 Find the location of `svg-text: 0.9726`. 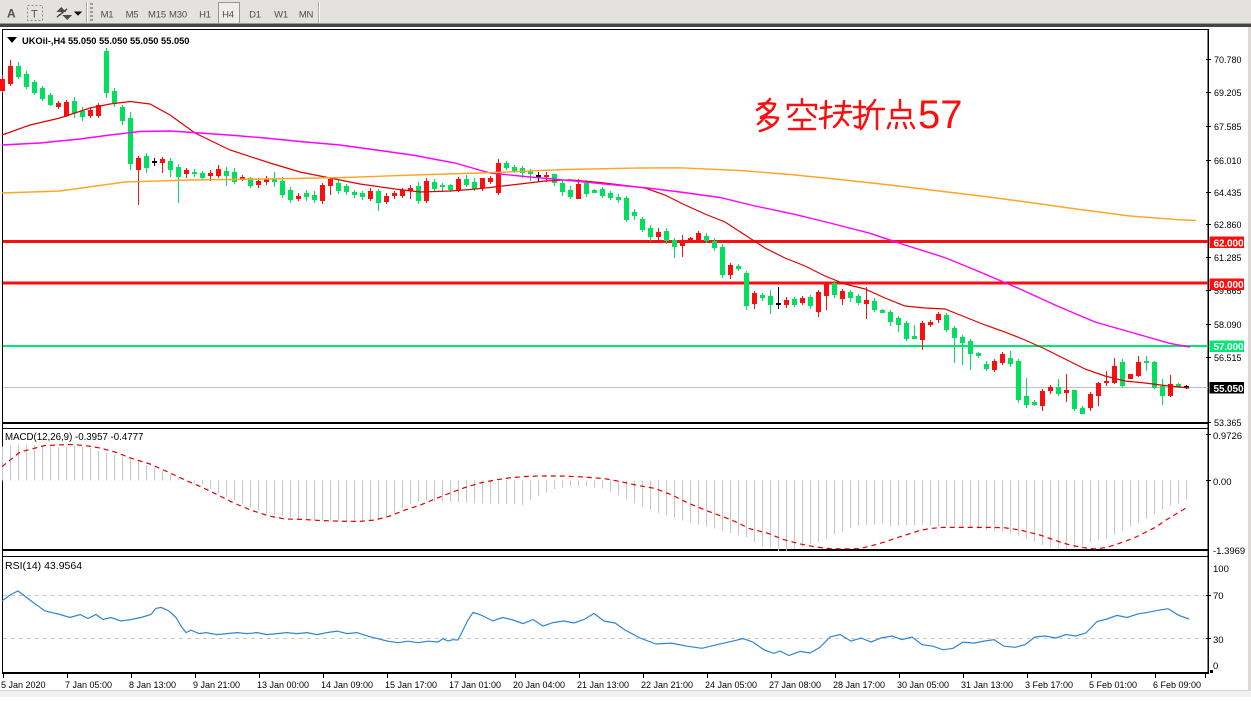

svg-text: 0.9726 is located at coordinates (1227, 436).